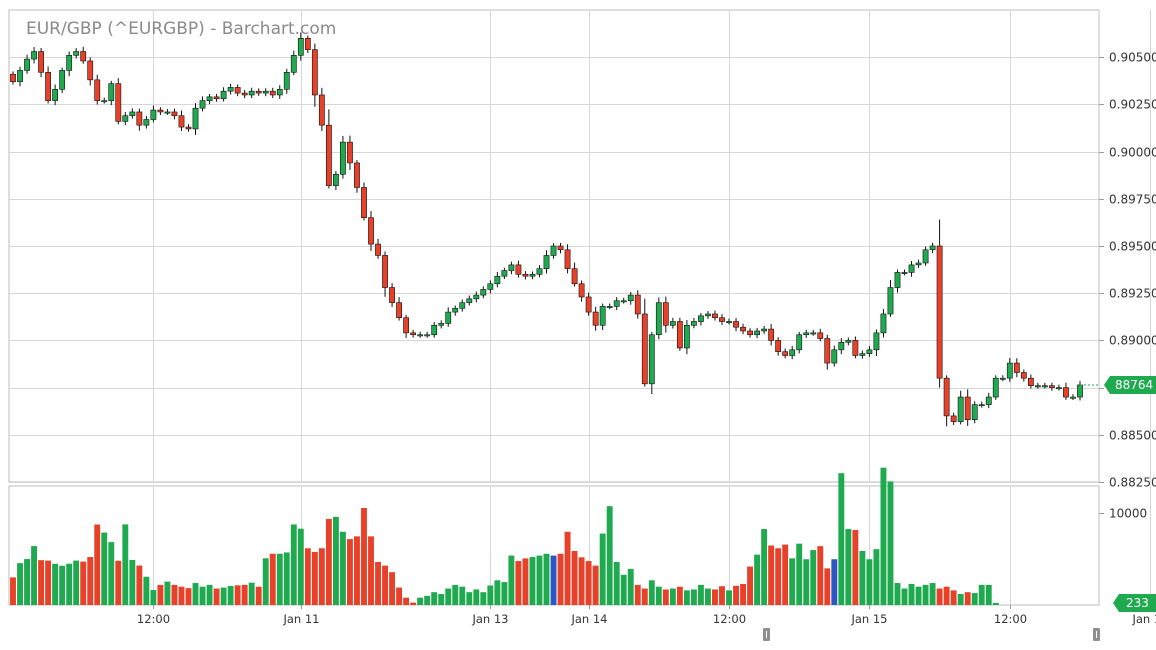 Image resolution: width=1156 pixels, height=650 pixels. Describe the element at coordinates (1128, 514) in the screenshot. I see `volume-tick-label: 10000` at that location.